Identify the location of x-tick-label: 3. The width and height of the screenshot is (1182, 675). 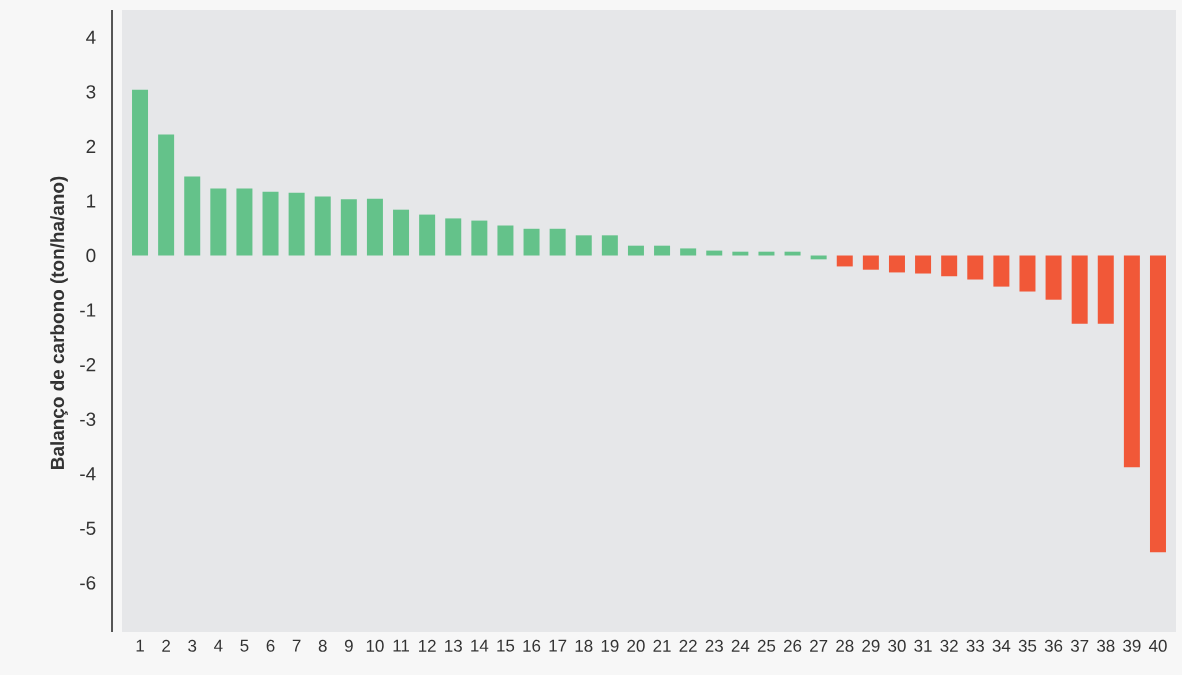
(192, 645).